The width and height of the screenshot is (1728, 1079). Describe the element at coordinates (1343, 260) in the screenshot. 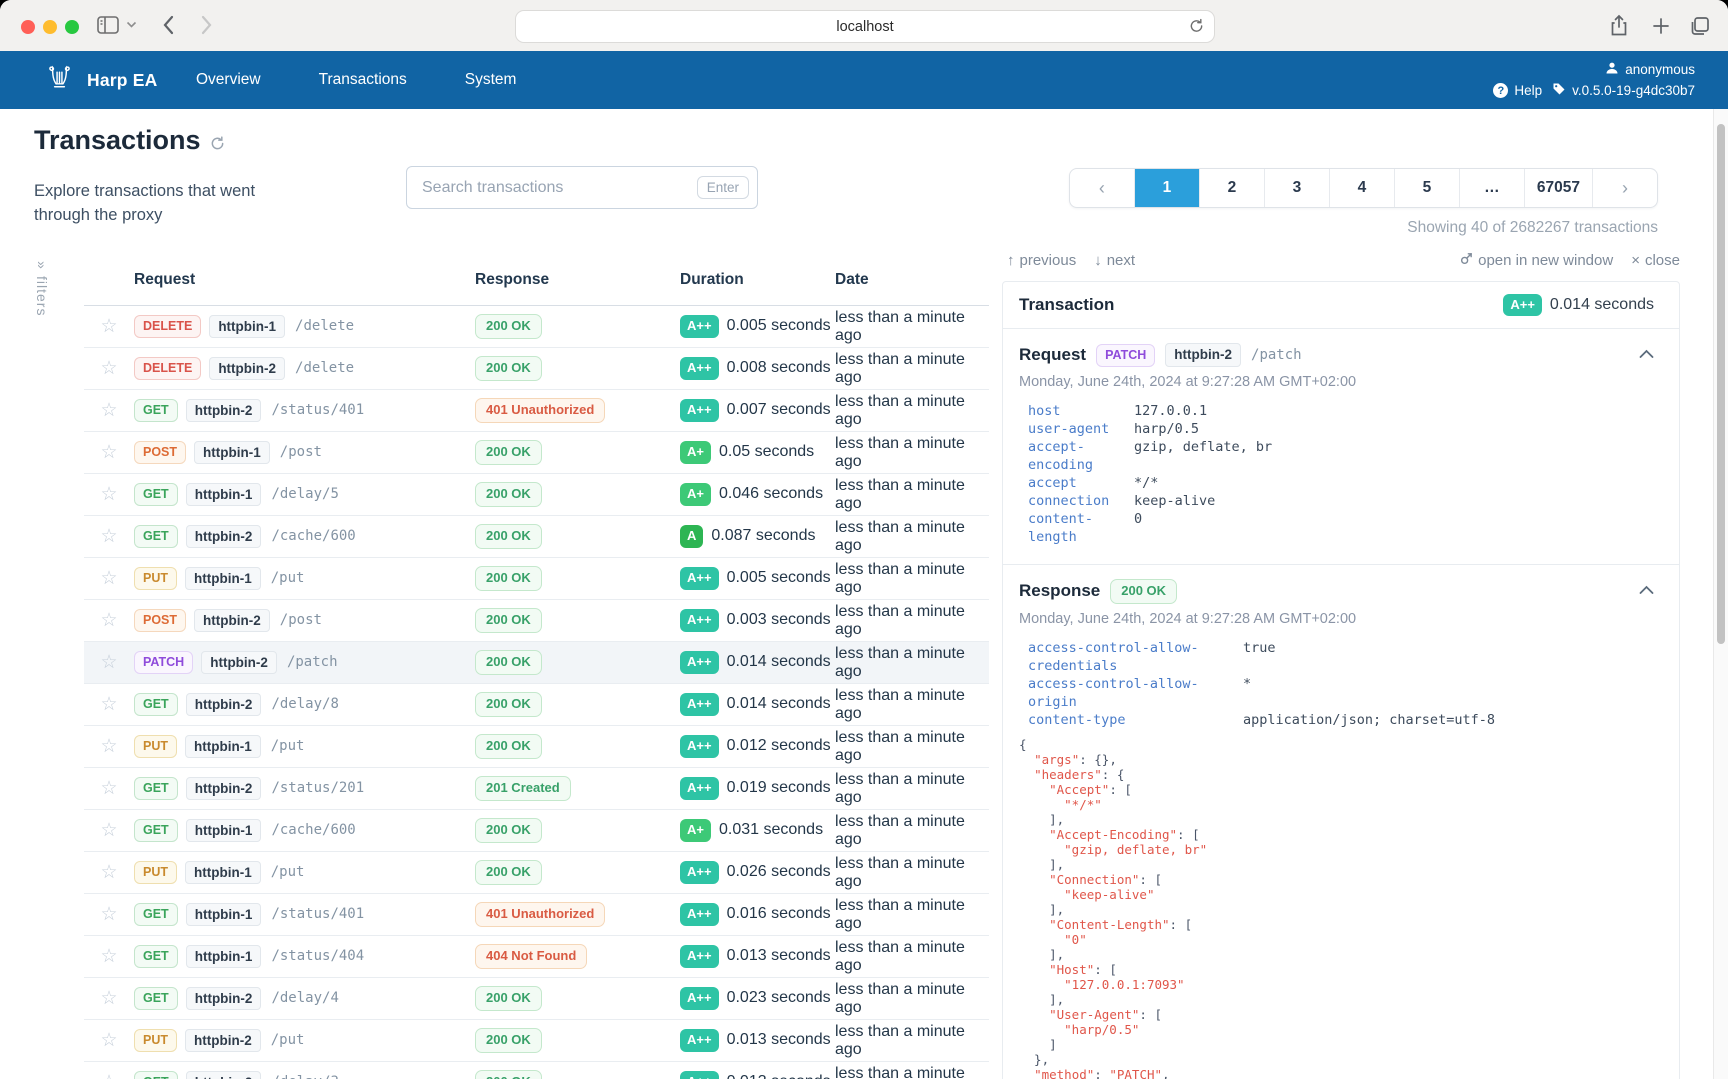

I see `panel-toolbar: ↑ previous ↓ next open in new window ×` at that location.